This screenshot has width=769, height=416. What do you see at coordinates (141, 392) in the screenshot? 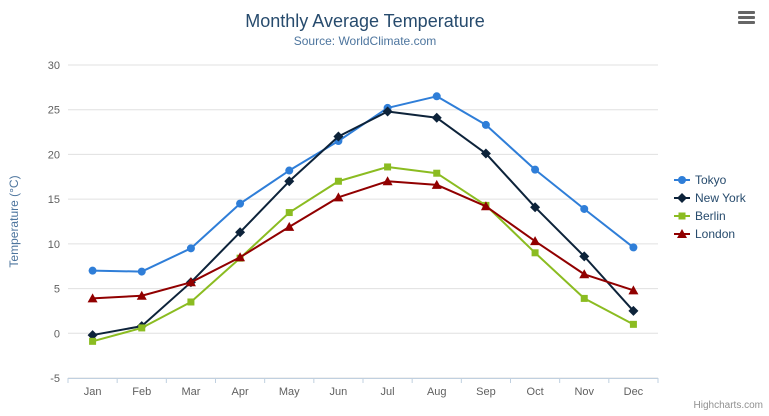
I see `x-tick-label: Feb` at bounding box center [141, 392].